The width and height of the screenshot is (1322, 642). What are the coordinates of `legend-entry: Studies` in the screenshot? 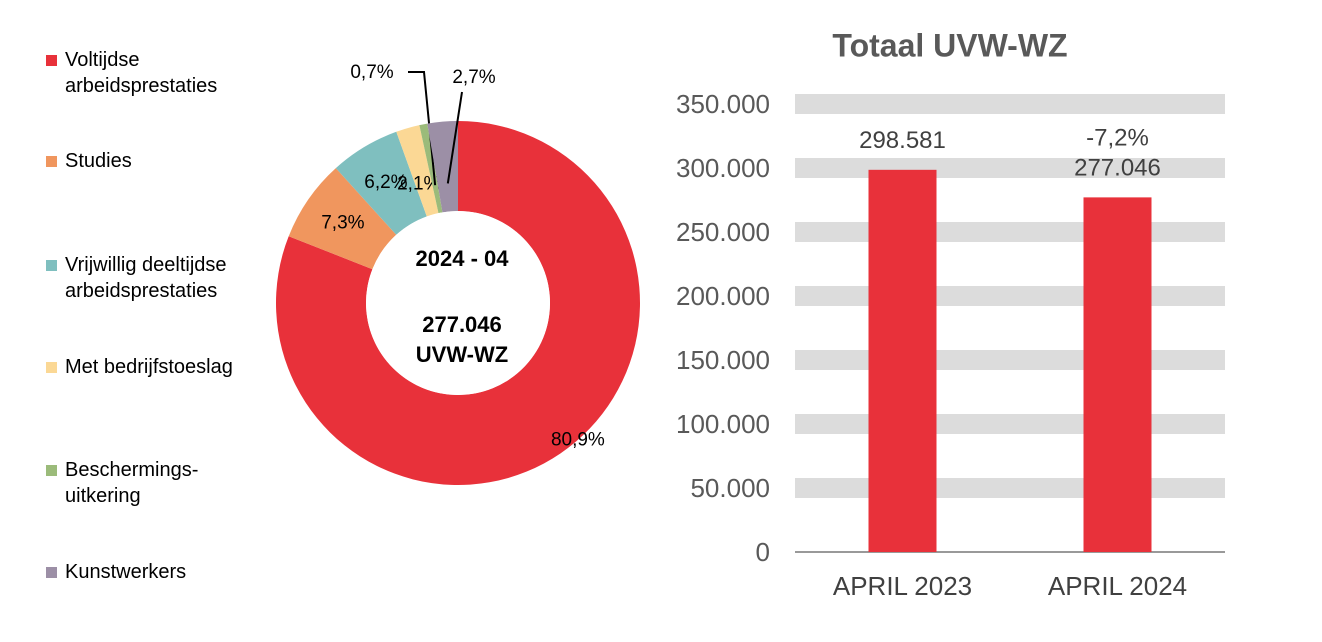 It's located at (153, 161).